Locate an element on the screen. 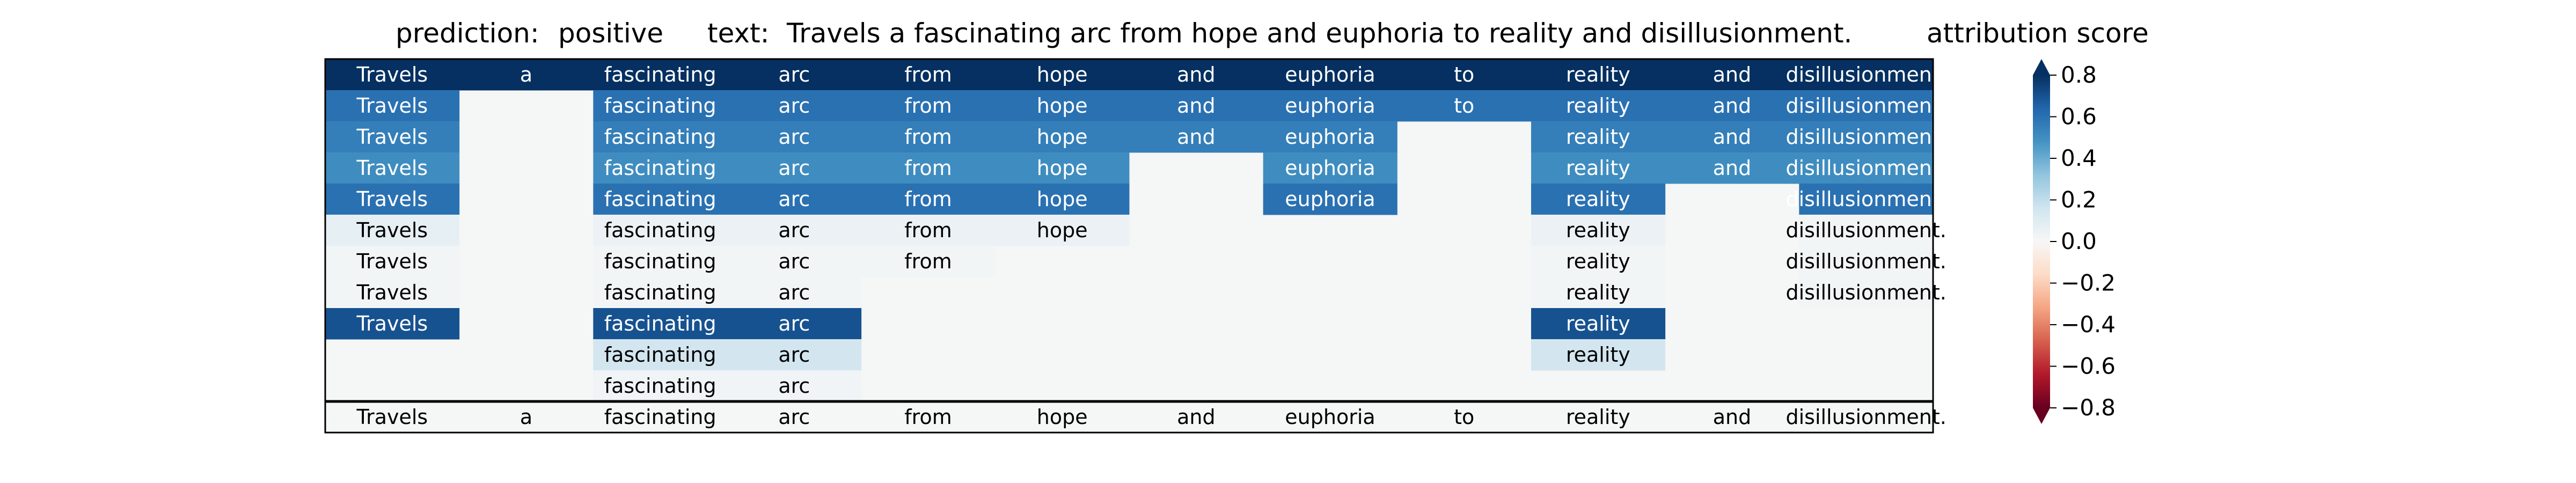 The width and height of the screenshot is (2576, 483). baseline-cell-label: fascinating is located at coordinates (660, 417).